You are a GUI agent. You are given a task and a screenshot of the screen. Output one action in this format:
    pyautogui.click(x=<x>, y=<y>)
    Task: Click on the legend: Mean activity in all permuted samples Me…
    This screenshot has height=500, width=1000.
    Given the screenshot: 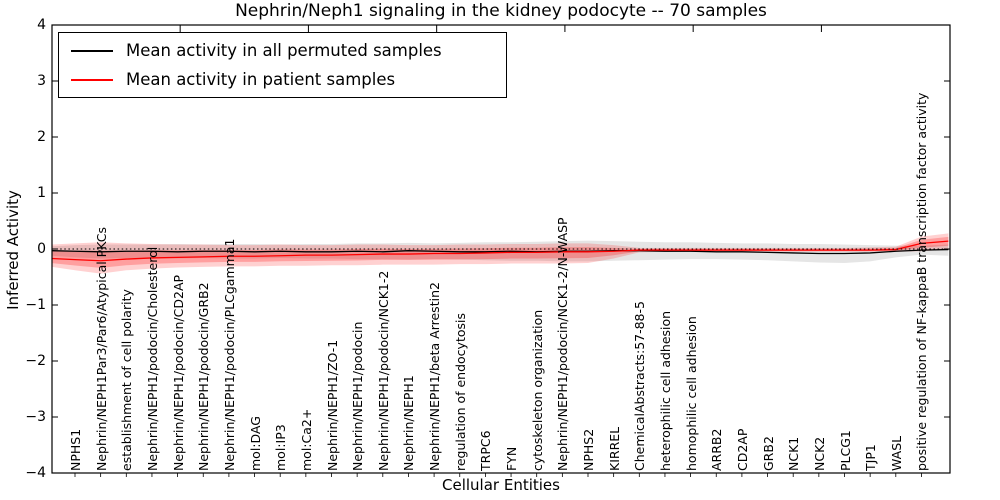 What is the action you would take?
    pyautogui.click(x=282, y=65)
    